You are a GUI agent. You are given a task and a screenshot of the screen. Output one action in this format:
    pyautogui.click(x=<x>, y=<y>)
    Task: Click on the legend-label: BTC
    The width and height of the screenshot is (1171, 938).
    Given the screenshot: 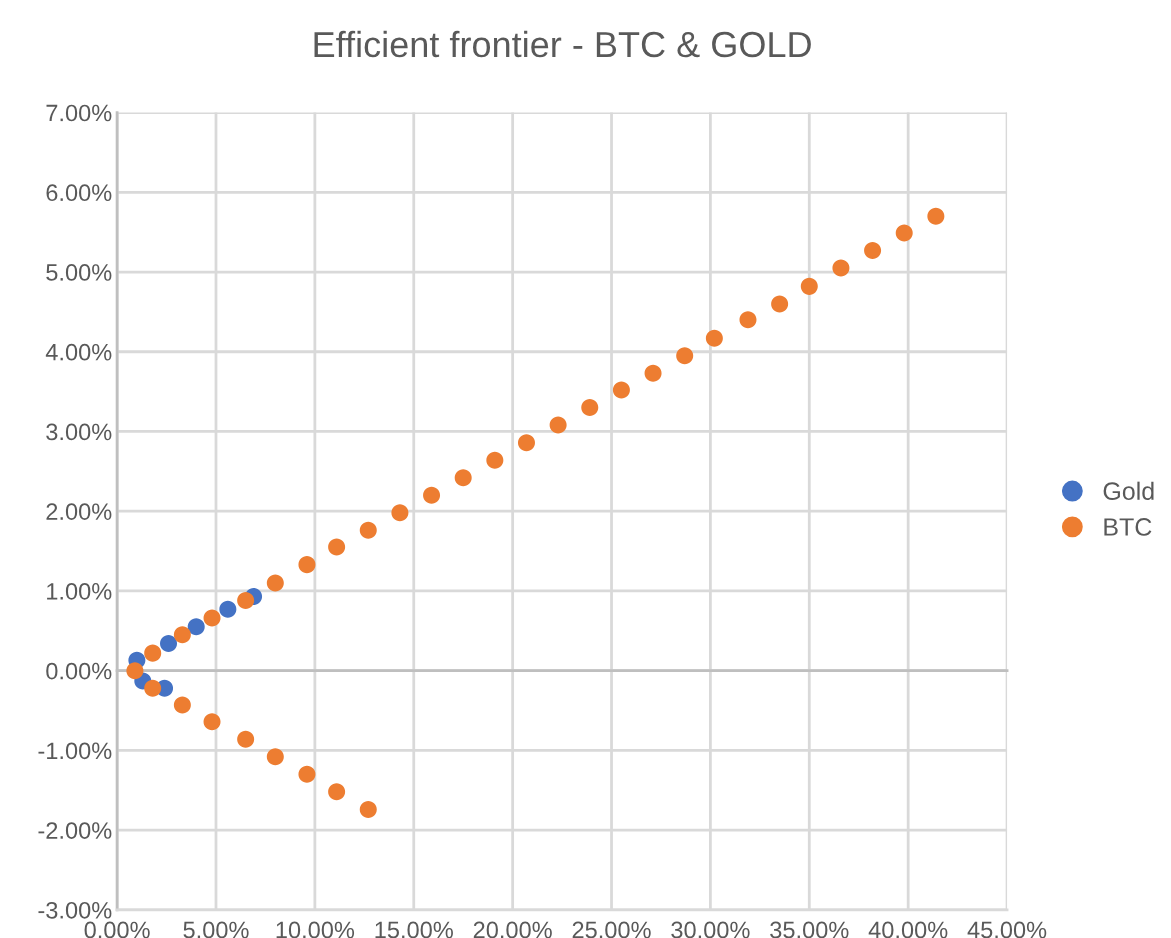 What is the action you would take?
    pyautogui.click(x=1128, y=527)
    